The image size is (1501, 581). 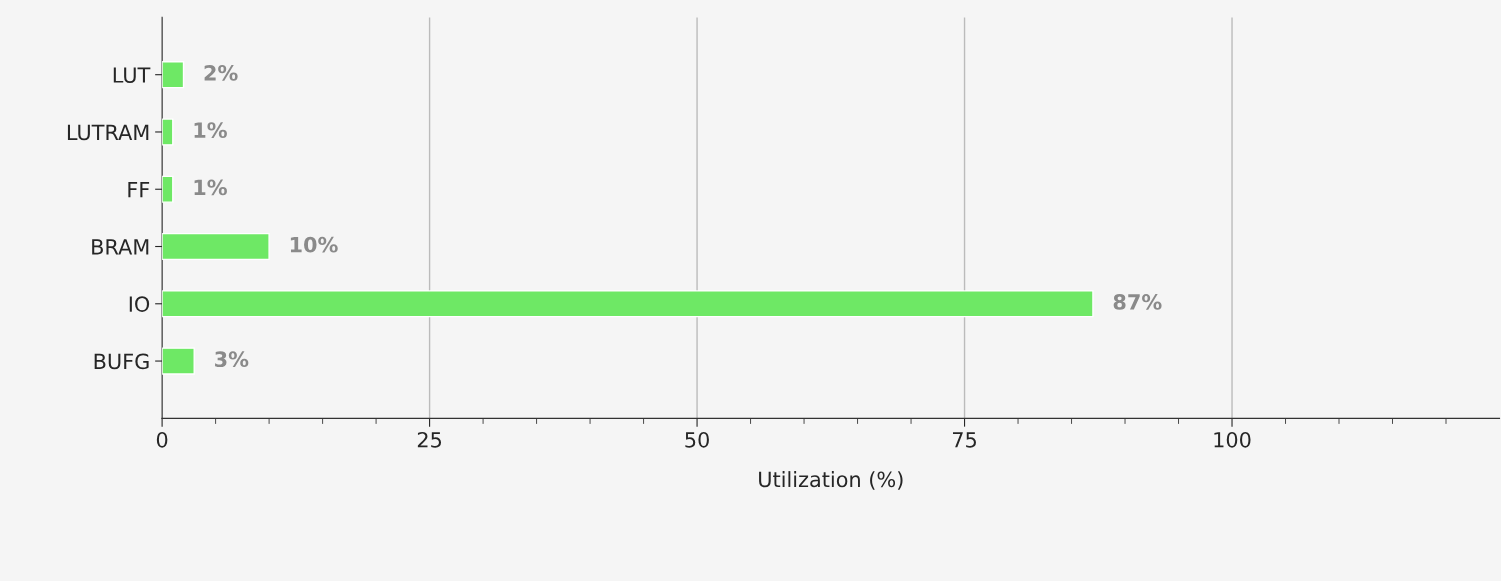 What do you see at coordinates (108, 132) in the screenshot?
I see `y-tick-label: LUTRAM` at bounding box center [108, 132].